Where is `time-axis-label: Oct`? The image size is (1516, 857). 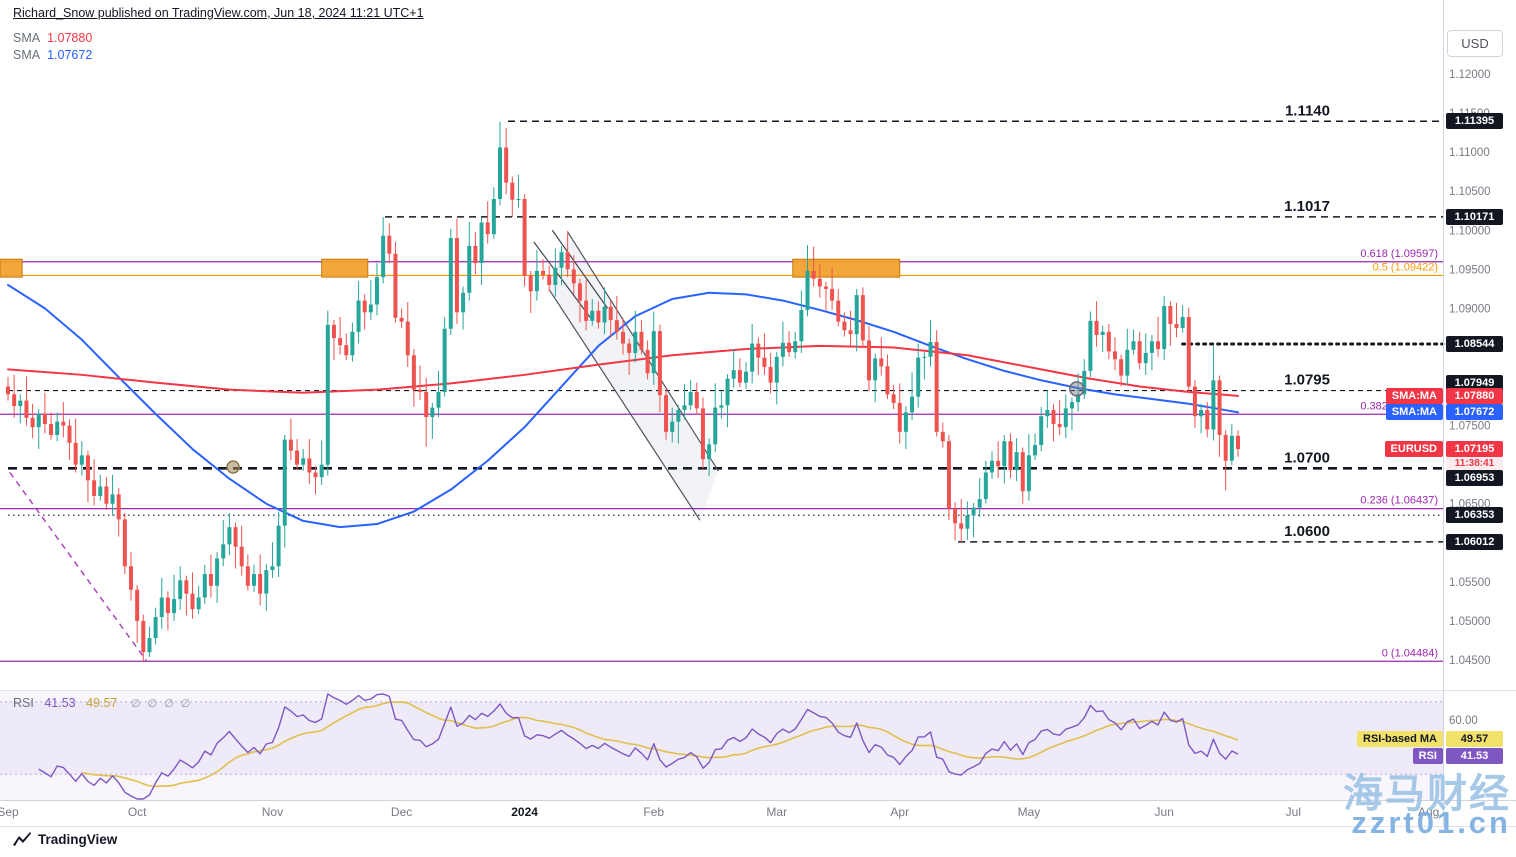
time-axis-label: Oct is located at coordinates (137, 812).